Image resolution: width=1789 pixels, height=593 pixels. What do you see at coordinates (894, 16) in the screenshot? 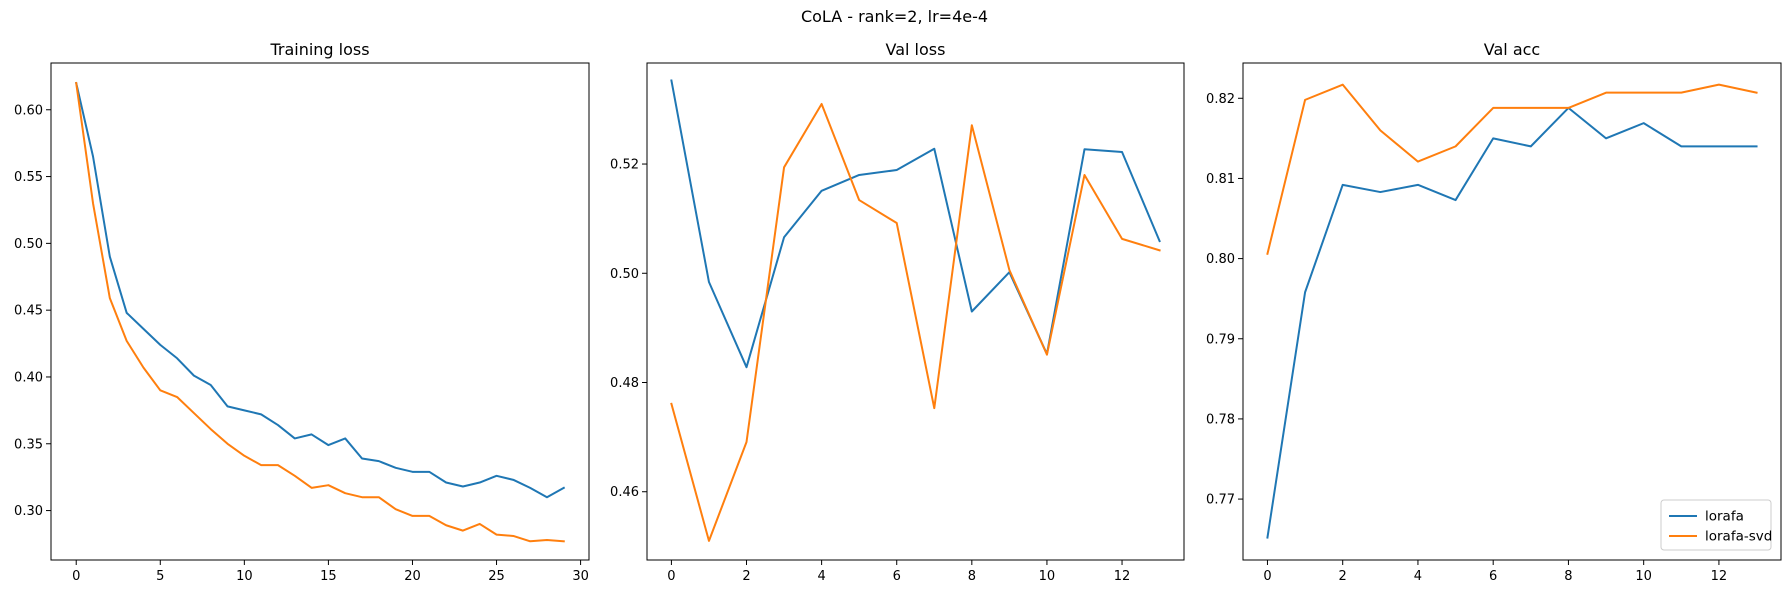
I see `figure-title: CoLA - rank=2, lr=4e-4` at bounding box center [894, 16].